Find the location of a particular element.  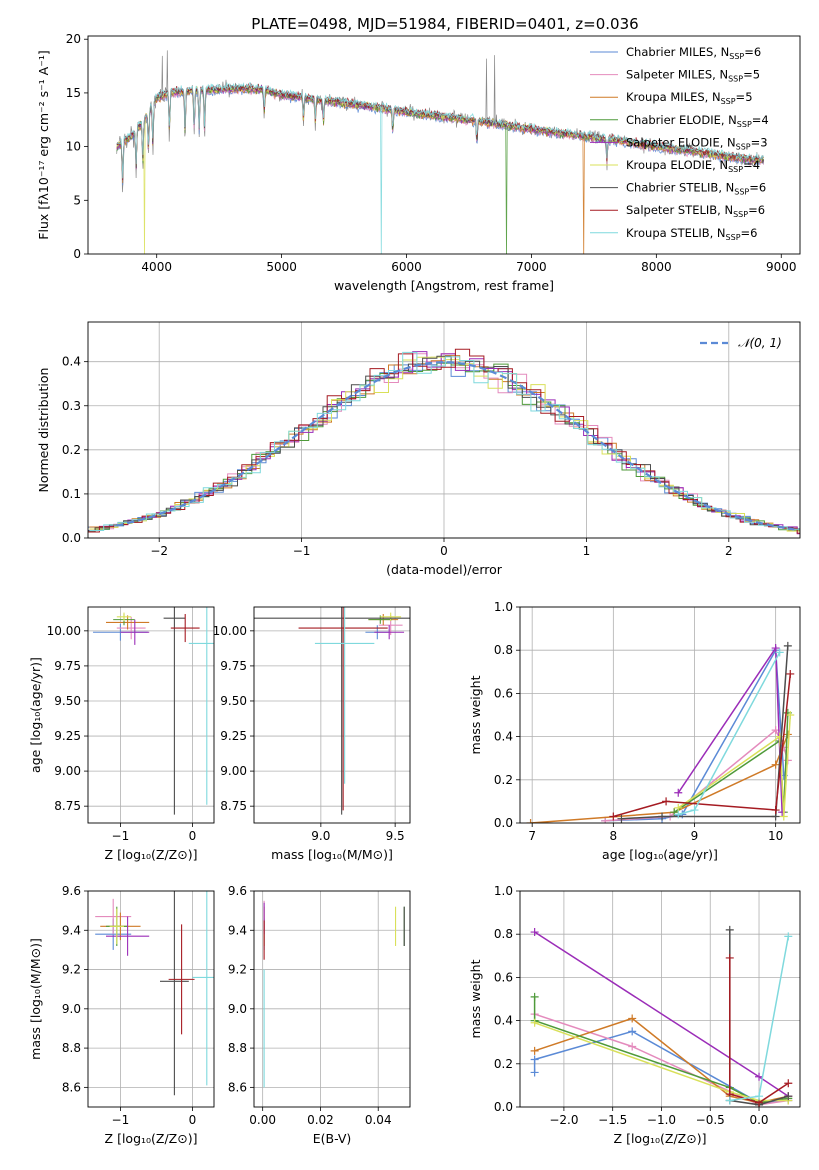

y-tick-label: 1.0 is located at coordinates (503, 607).